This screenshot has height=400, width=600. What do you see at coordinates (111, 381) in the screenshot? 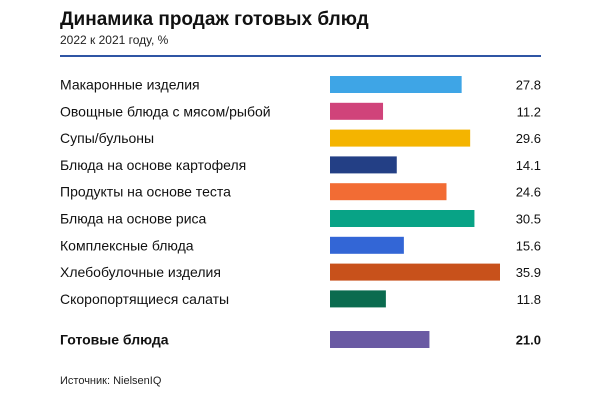
I see `source-note: Источник: NielsenIQ` at bounding box center [111, 381].